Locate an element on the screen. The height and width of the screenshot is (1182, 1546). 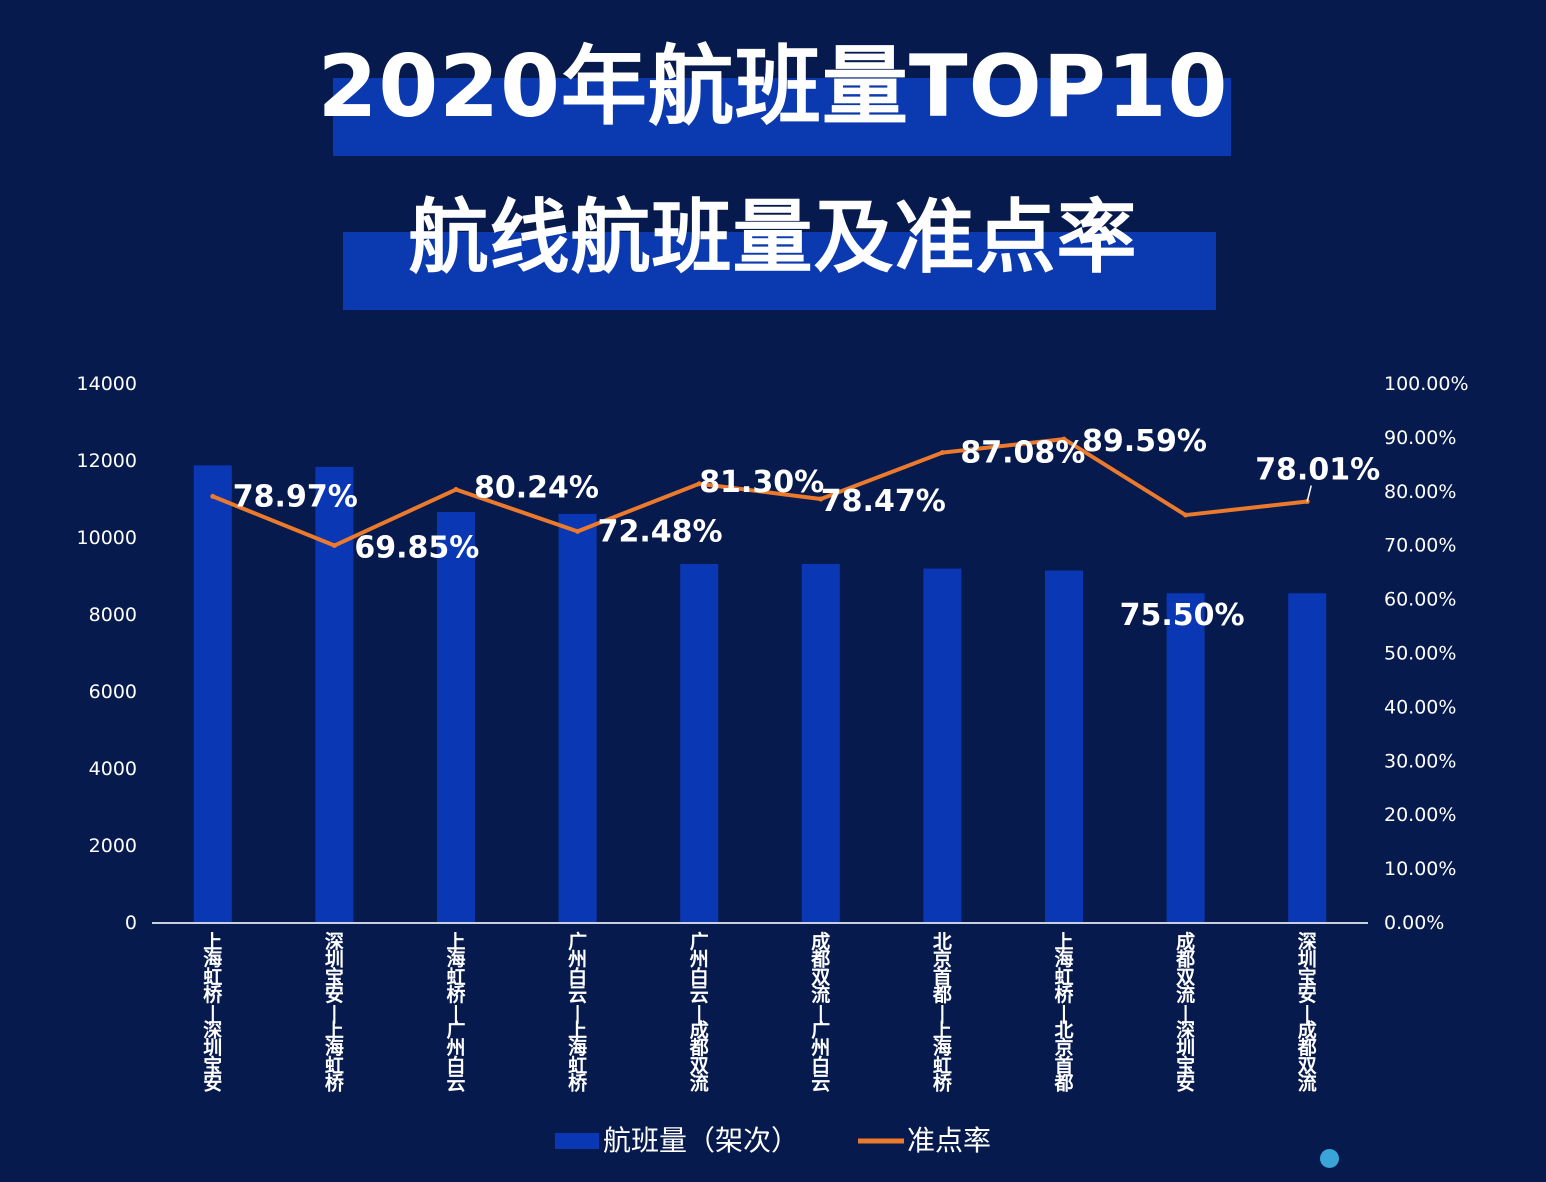
x-category-label: 北京首都|上海虹桥 is located at coordinates (942, 1013).